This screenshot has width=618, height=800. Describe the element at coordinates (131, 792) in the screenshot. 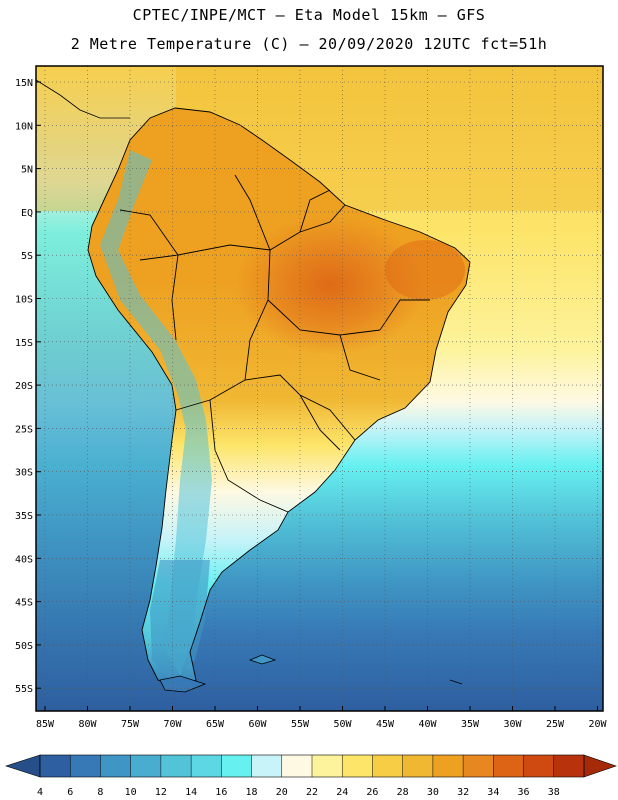

I see `colorbar-label: 10` at that location.